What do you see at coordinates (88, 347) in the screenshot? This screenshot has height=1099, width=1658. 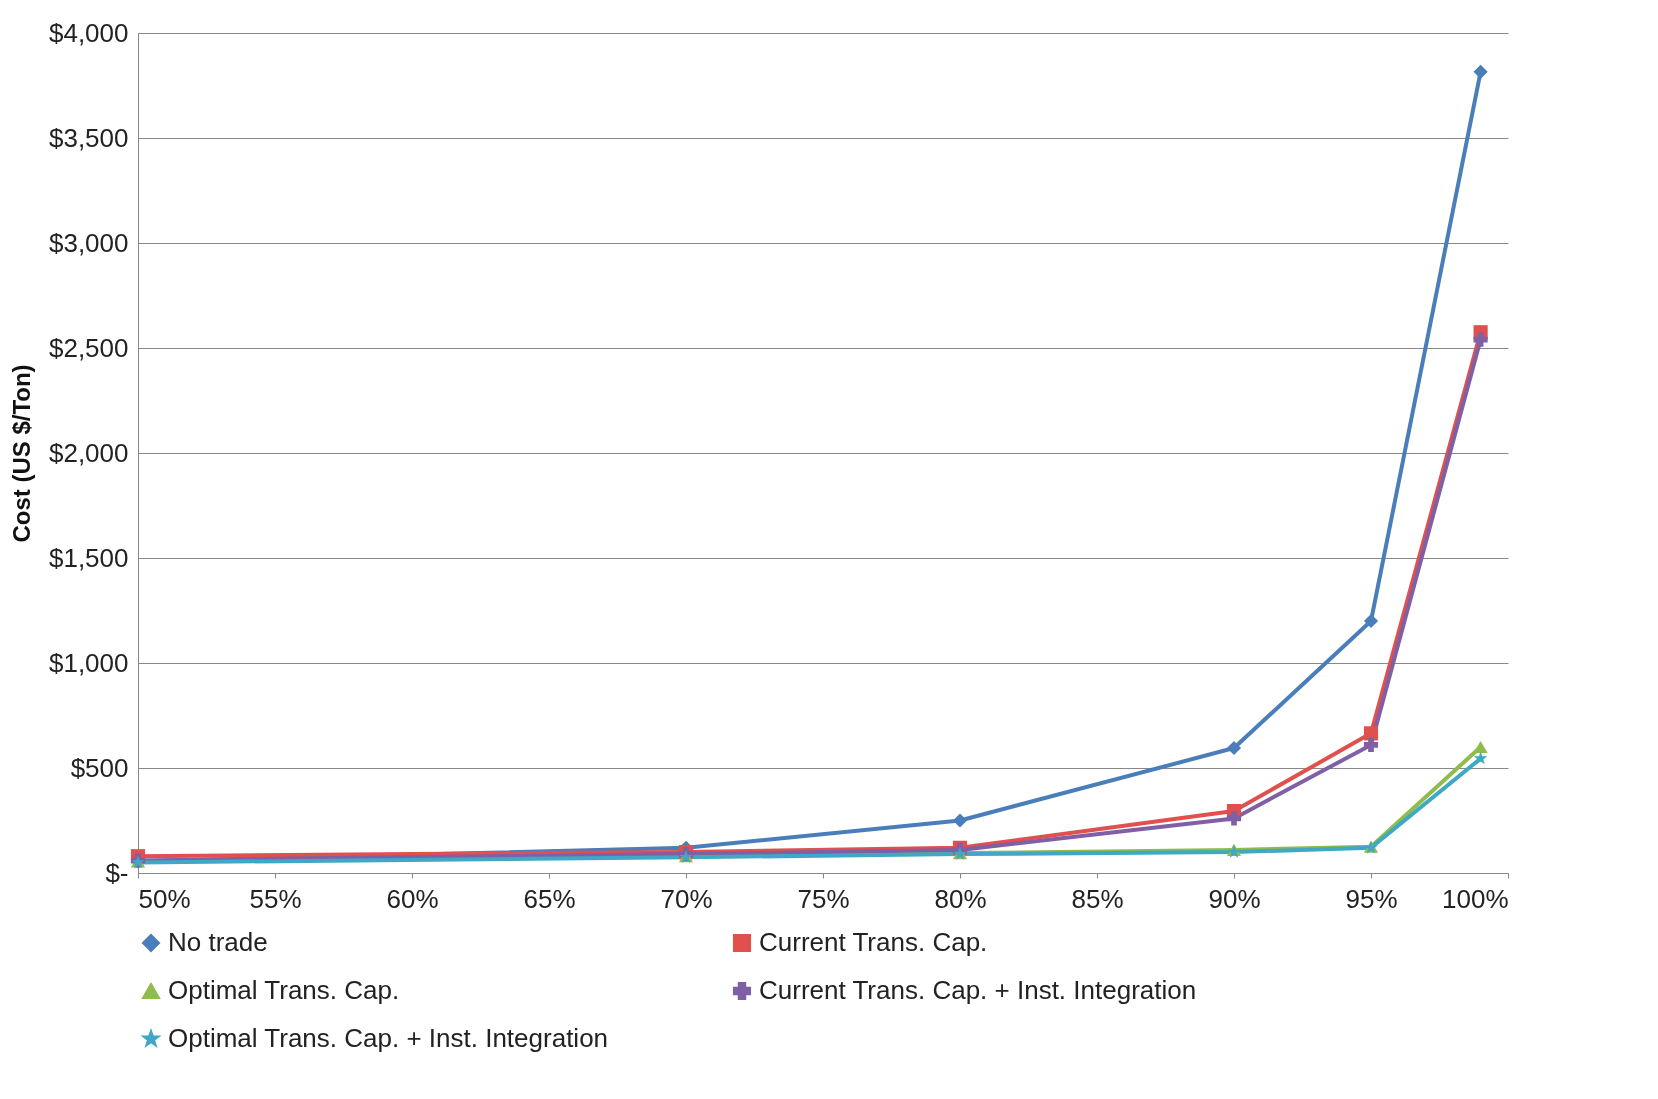 I see `y-tick-label: $2,500` at bounding box center [88, 347].